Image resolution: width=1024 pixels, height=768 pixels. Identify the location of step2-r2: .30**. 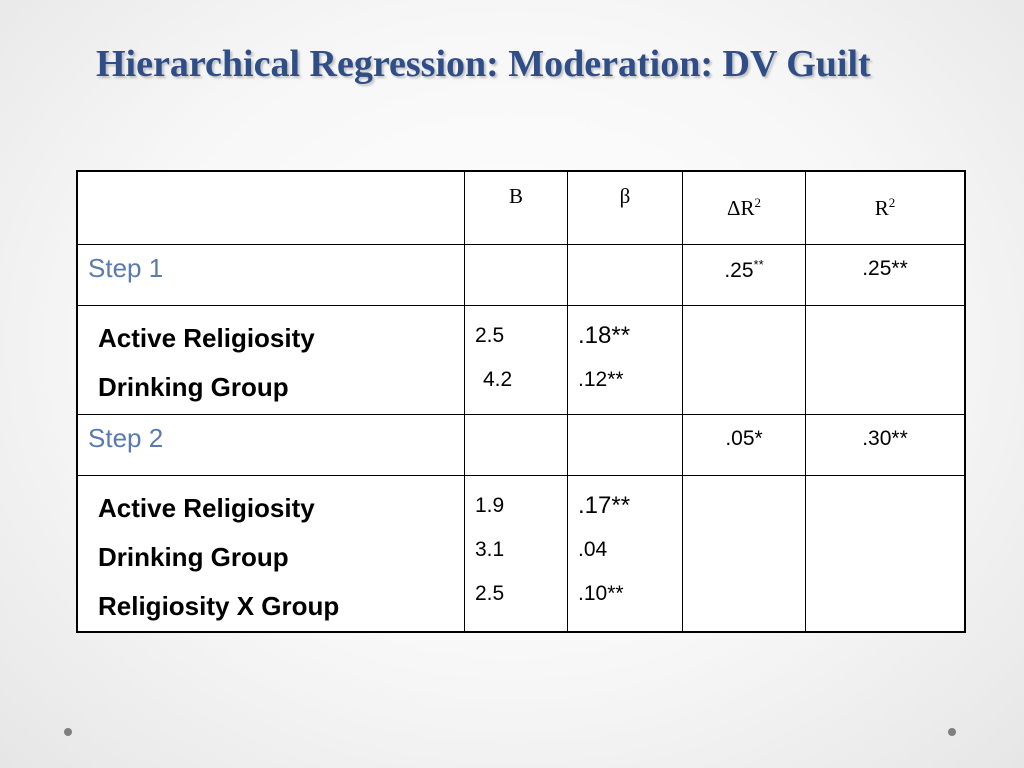
(885, 445).